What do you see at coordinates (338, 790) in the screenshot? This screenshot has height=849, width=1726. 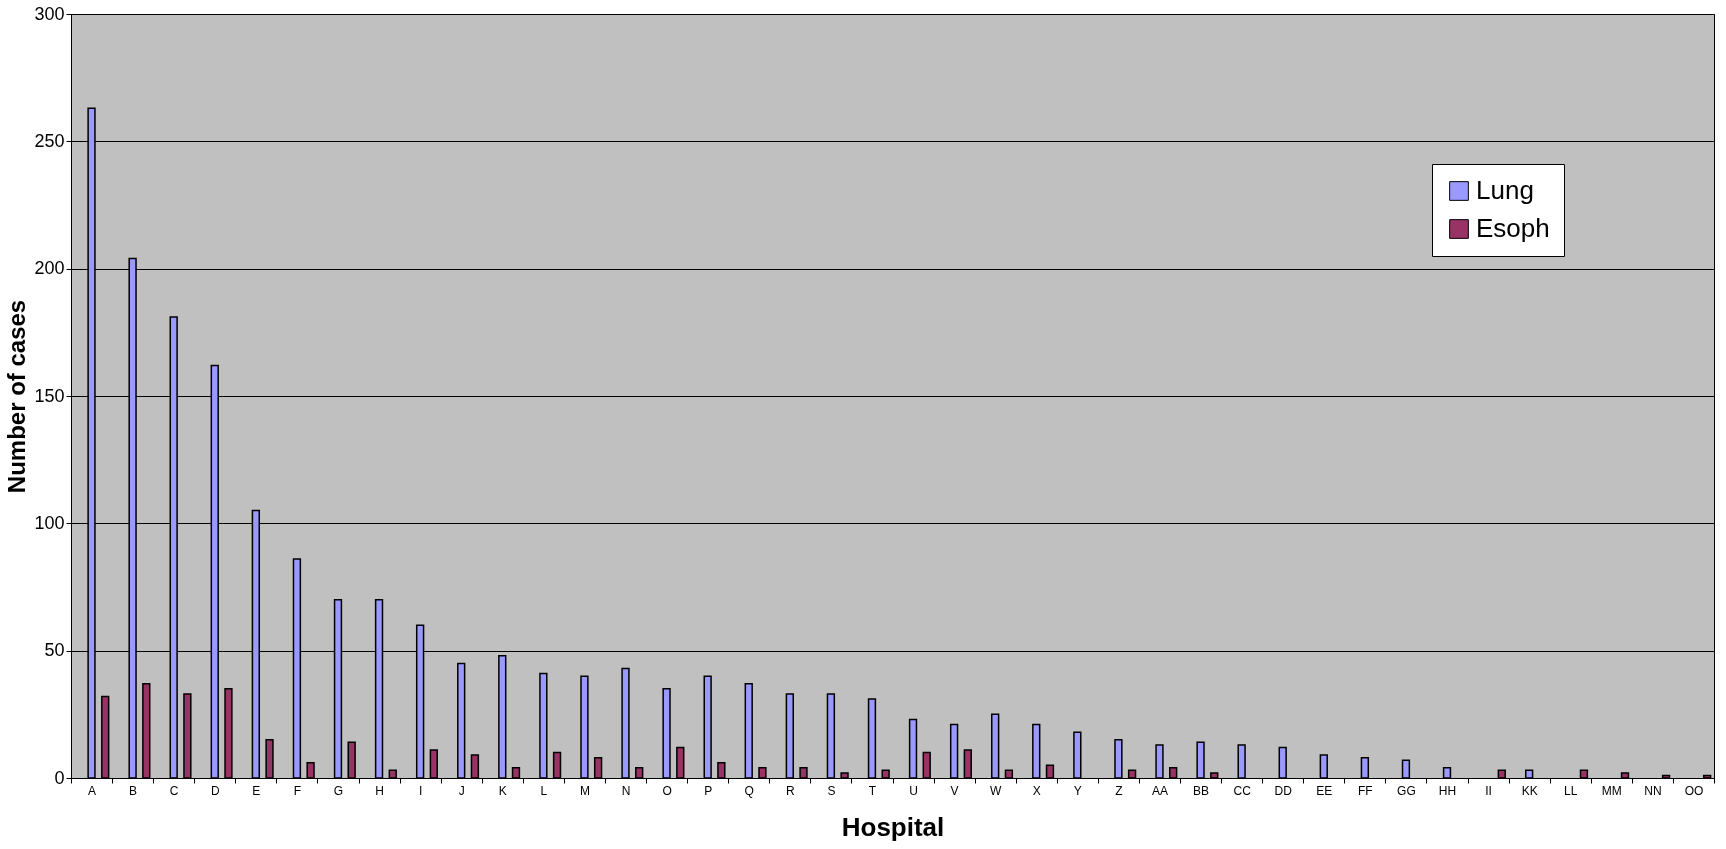 I see `x-tick-label: G` at bounding box center [338, 790].